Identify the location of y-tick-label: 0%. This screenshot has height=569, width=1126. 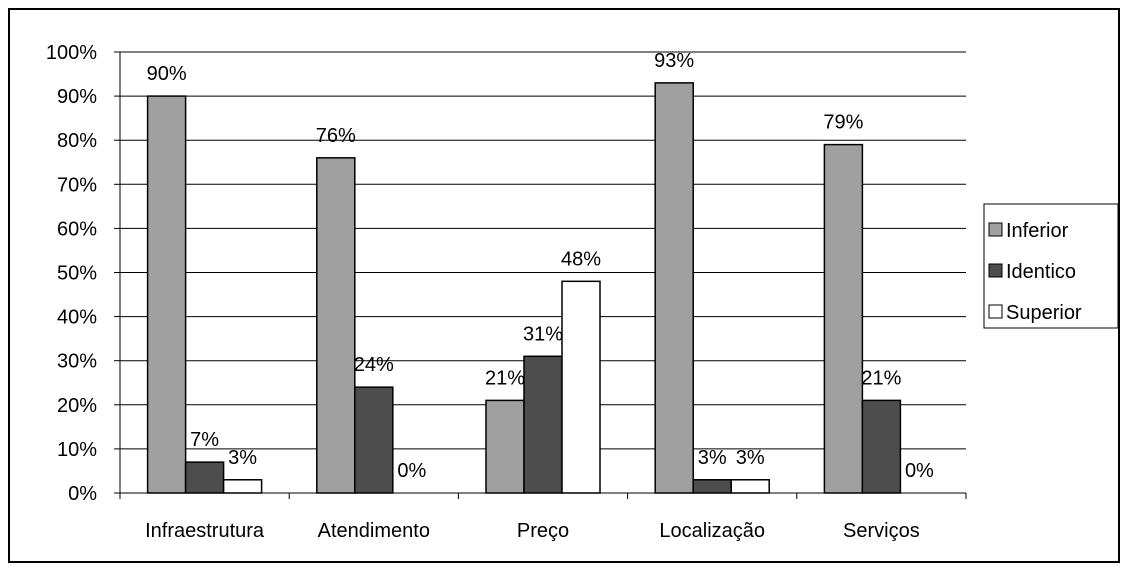
(82, 494).